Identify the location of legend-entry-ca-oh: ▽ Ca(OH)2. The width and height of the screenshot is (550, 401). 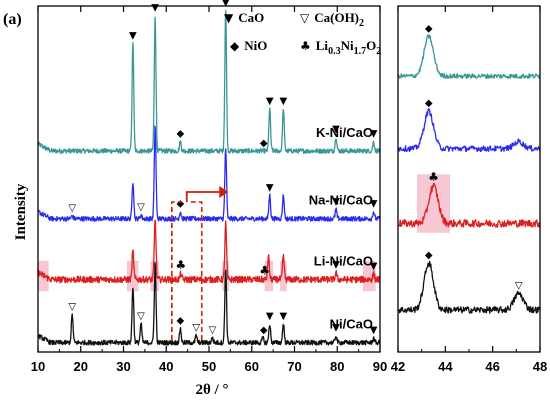
(332, 19).